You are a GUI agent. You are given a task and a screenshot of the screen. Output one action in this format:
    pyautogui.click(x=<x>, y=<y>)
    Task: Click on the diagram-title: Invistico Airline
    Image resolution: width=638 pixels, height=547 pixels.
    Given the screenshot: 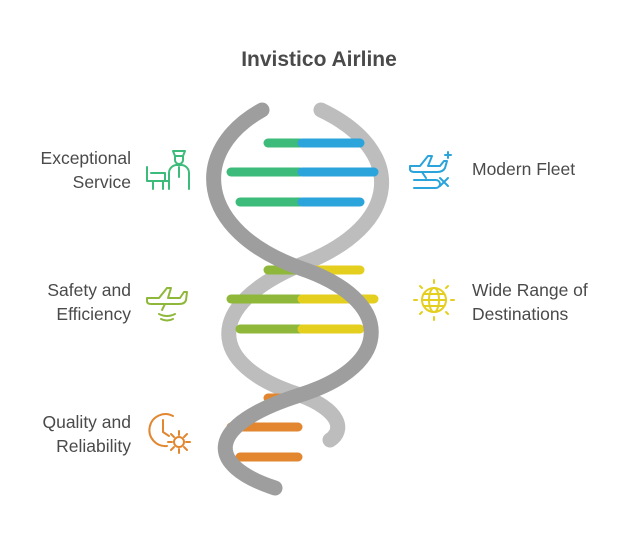 What is the action you would take?
    pyautogui.click(x=319, y=59)
    